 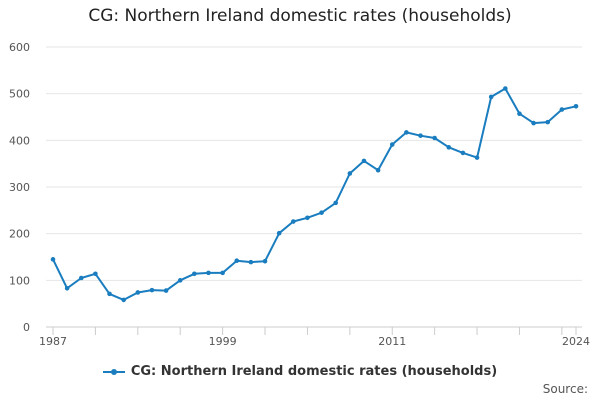 What do you see at coordinates (19, 187) in the screenshot?
I see `y-tick-label: 300` at bounding box center [19, 187].